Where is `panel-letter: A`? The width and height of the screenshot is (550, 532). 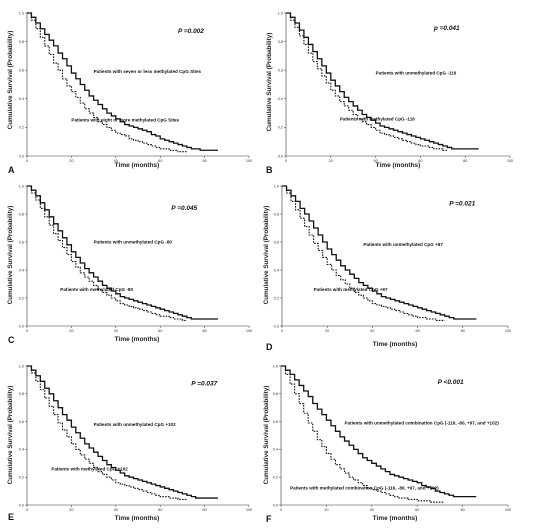
panel-letter: A is located at coordinates (11, 170).